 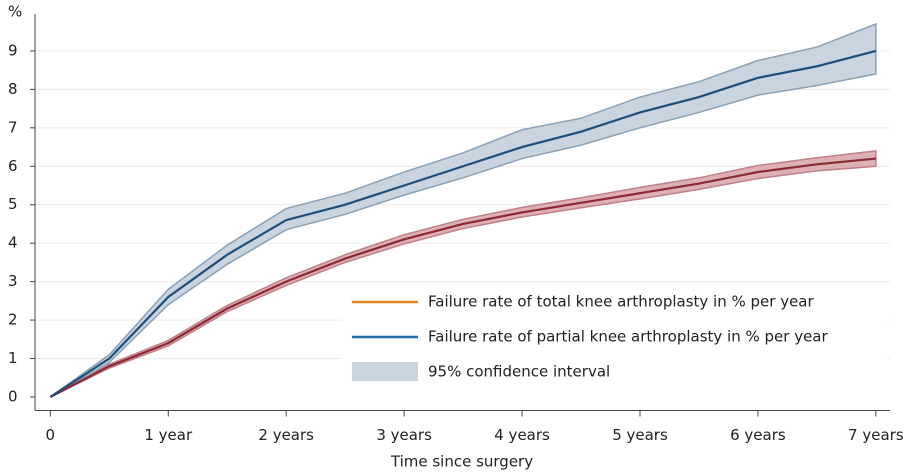 What do you see at coordinates (640, 435) in the screenshot?
I see `x-tick-label: 5 years` at bounding box center [640, 435].